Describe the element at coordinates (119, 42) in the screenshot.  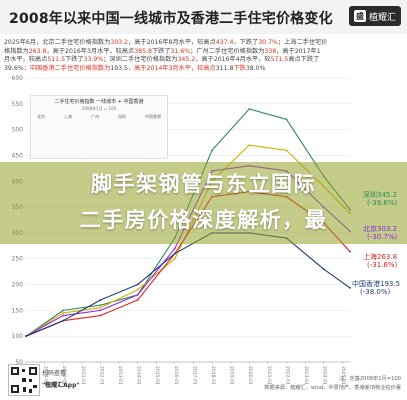
I see `subtitle-value: 303.2` at that location.